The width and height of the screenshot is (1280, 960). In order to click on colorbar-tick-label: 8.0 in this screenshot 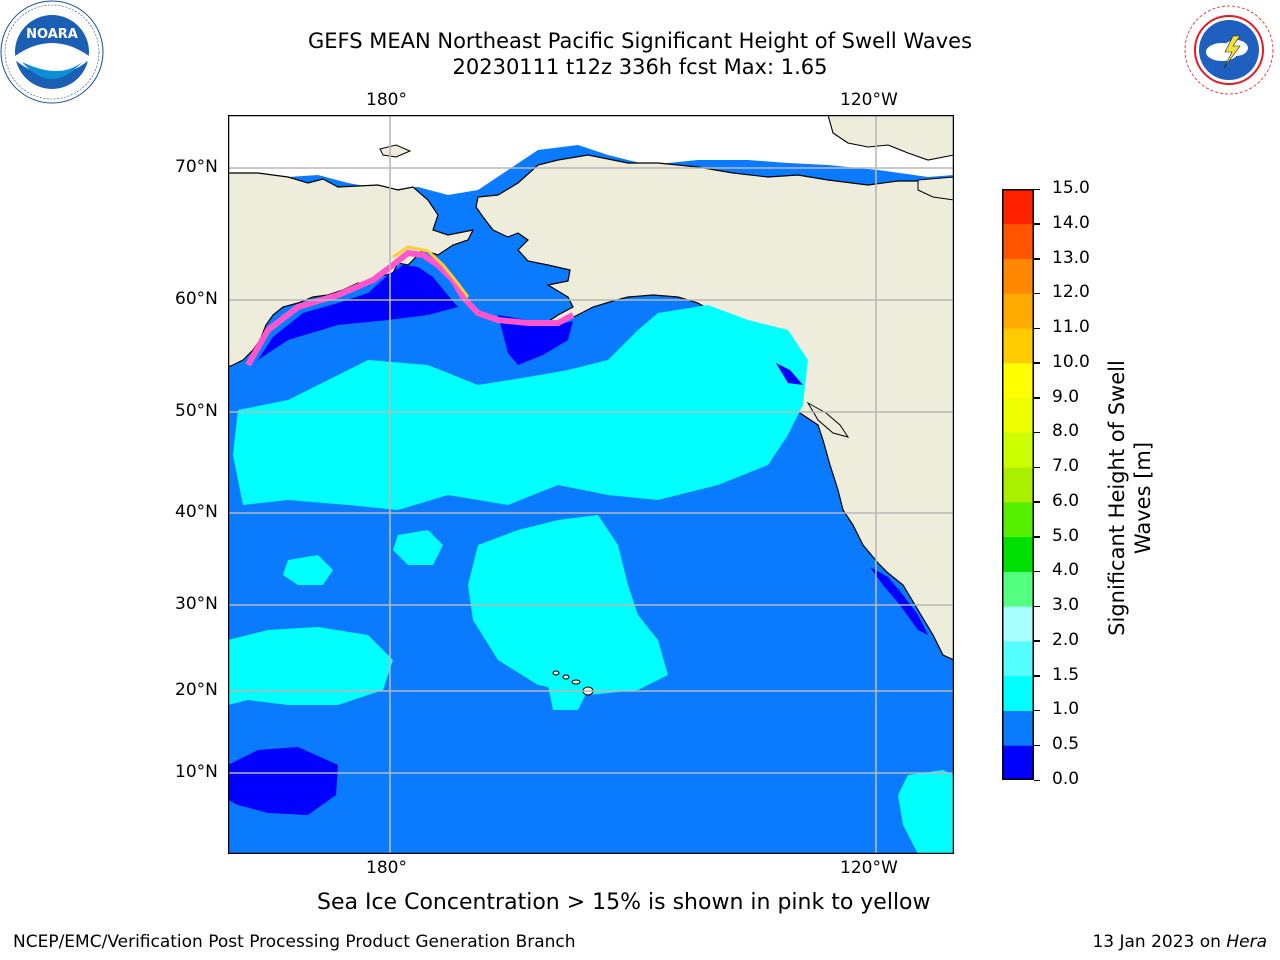, I will do `click(1066, 431)`.